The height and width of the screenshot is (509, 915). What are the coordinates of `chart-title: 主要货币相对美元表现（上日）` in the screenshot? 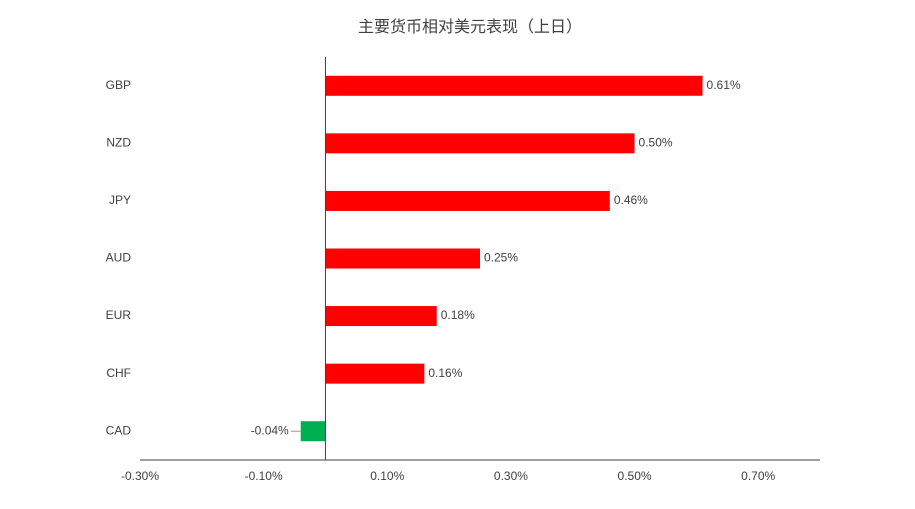 It's located at (470, 27).